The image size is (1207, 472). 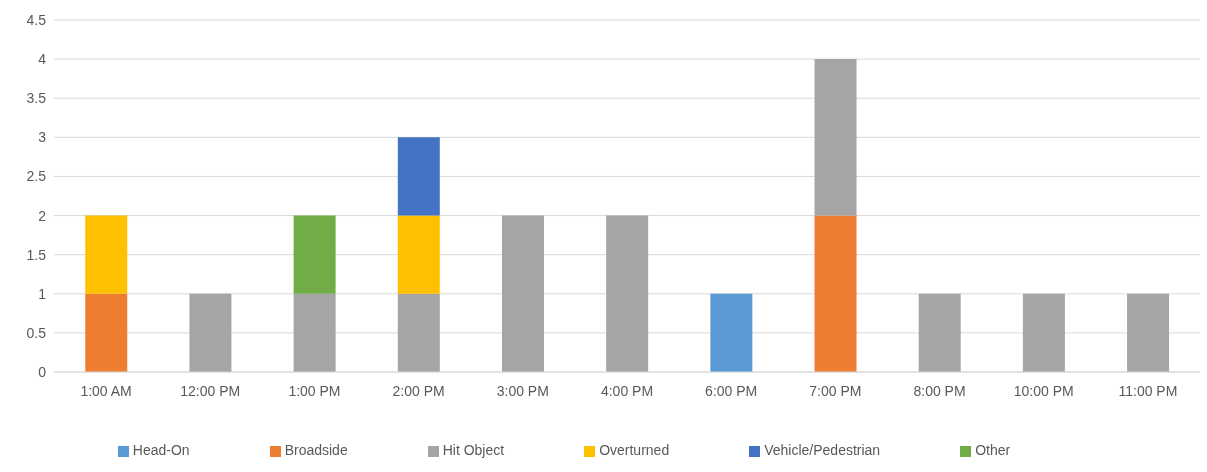 What do you see at coordinates (473, 450) in the screenshot?
I see `legend-label: Hit Object` at bounding box center [473, 450].